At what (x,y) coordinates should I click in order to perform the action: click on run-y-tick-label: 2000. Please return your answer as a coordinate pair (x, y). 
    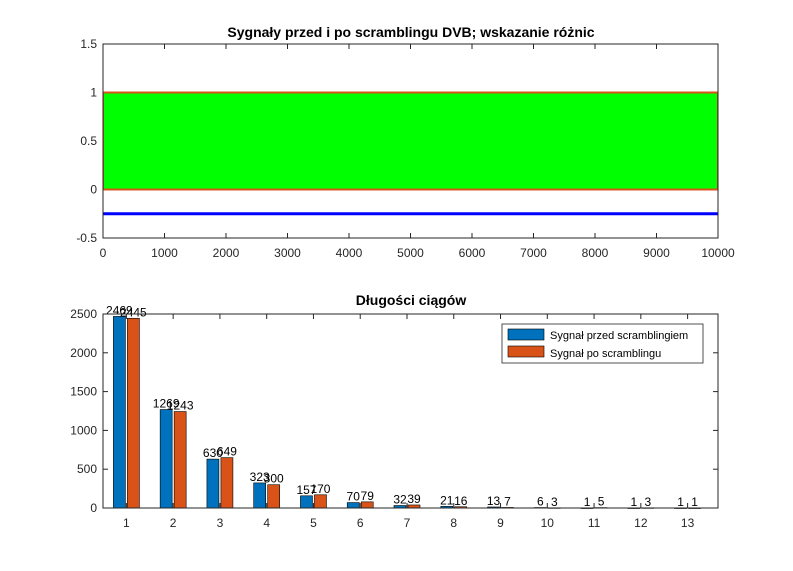
    Looking at the image, I should click on (83, 353).